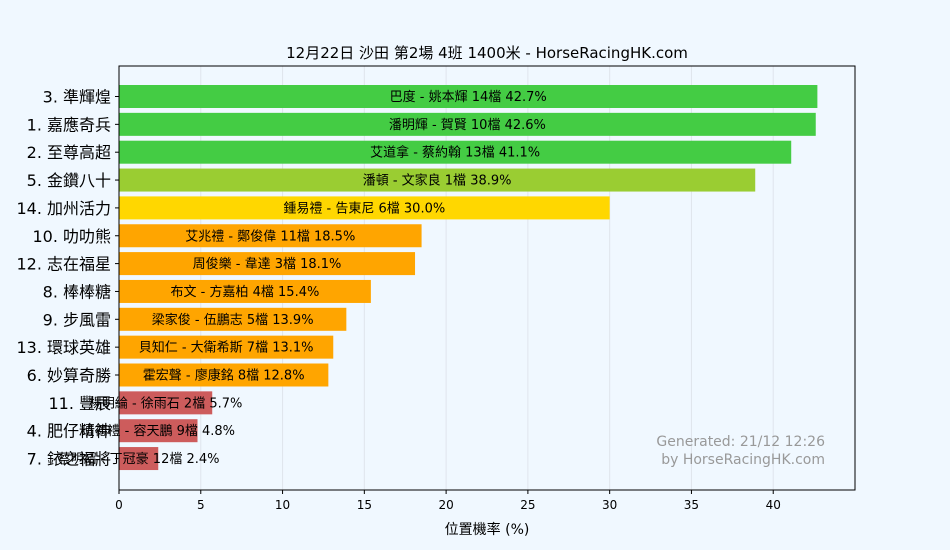  I want to click on x-axis-label: 位置機率 (%), so click(487, 529).